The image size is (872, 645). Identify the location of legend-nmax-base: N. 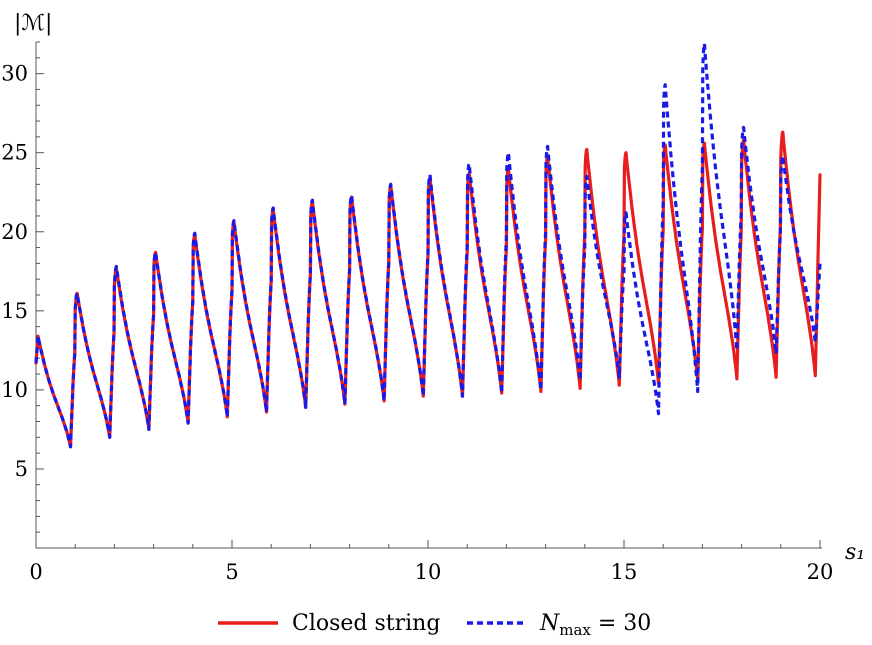
(549, 623).